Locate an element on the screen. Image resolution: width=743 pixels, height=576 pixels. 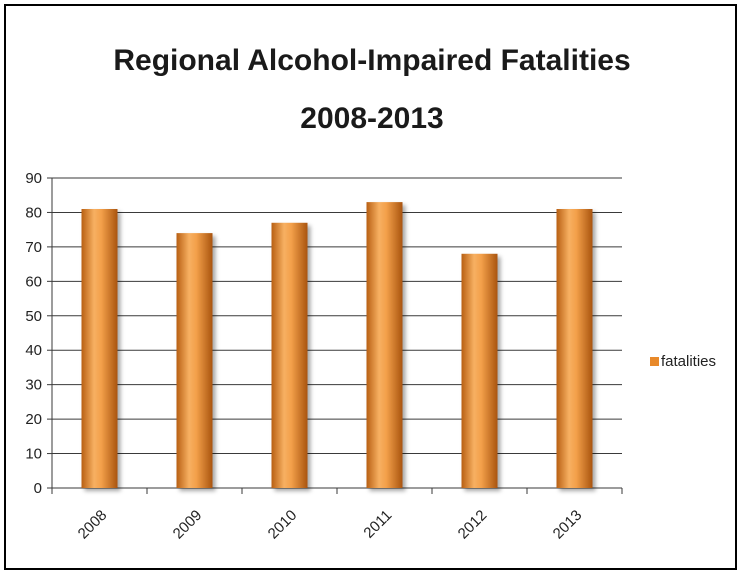
legend-swatch is located at coordinates (654, 361).